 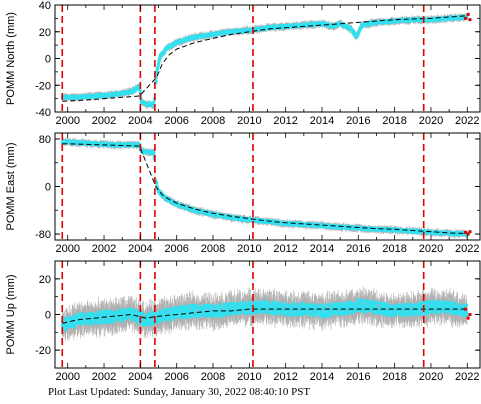 What do you see at coordinates (45, 6) in the screenshot?
I see `y-tick-label: 40` at bounding box center [45, 6].